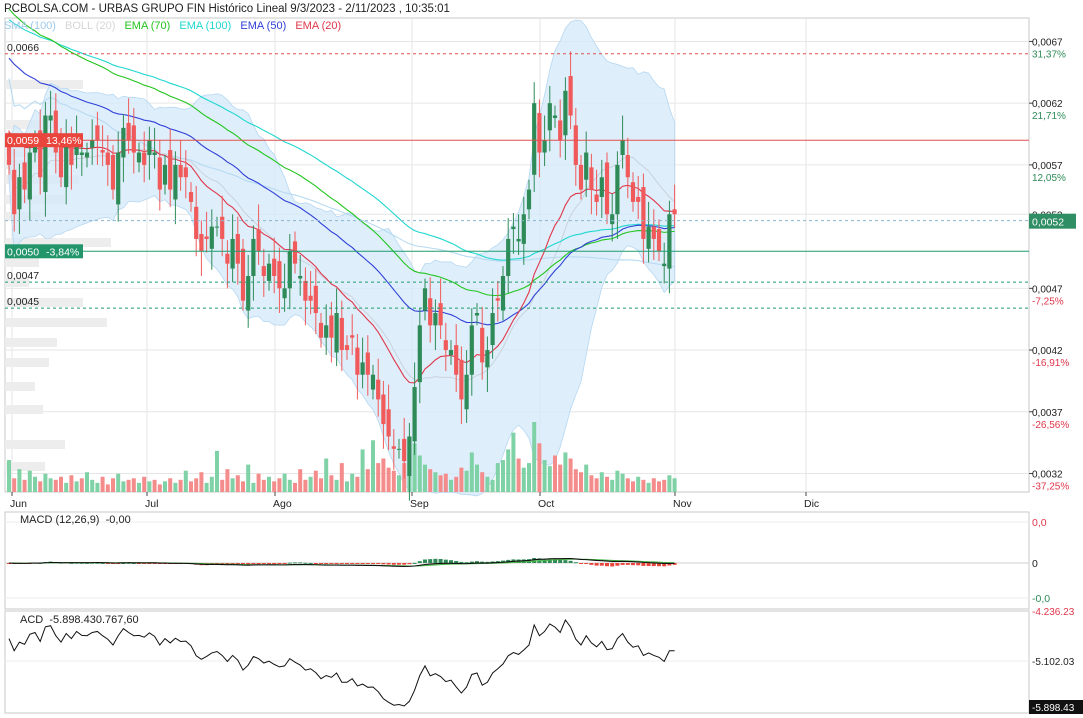 The height and width of the screenshot is (718, 1083). Describe the element at coordinates (32, 620) in the screenshot. I see `acd-title: ACD` at that location.